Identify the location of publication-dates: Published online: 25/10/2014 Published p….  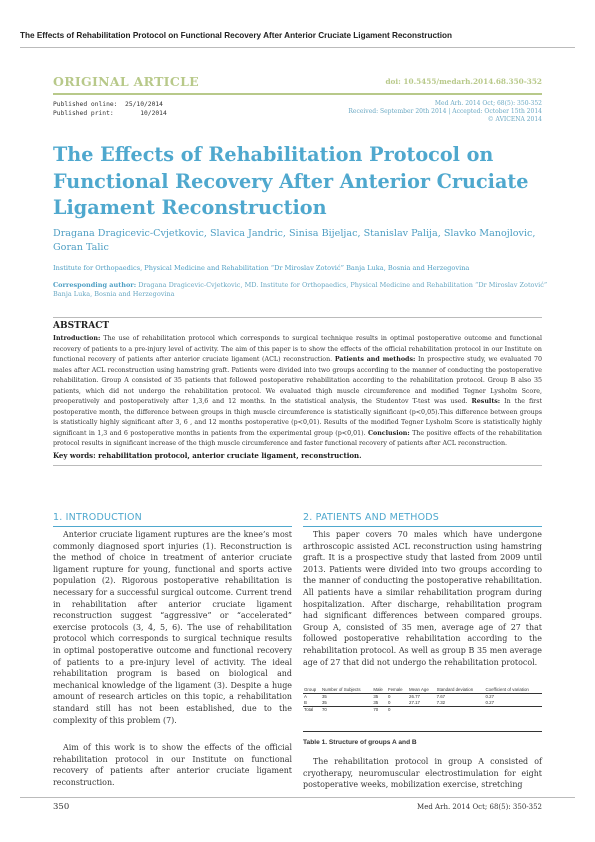
(110, 109).